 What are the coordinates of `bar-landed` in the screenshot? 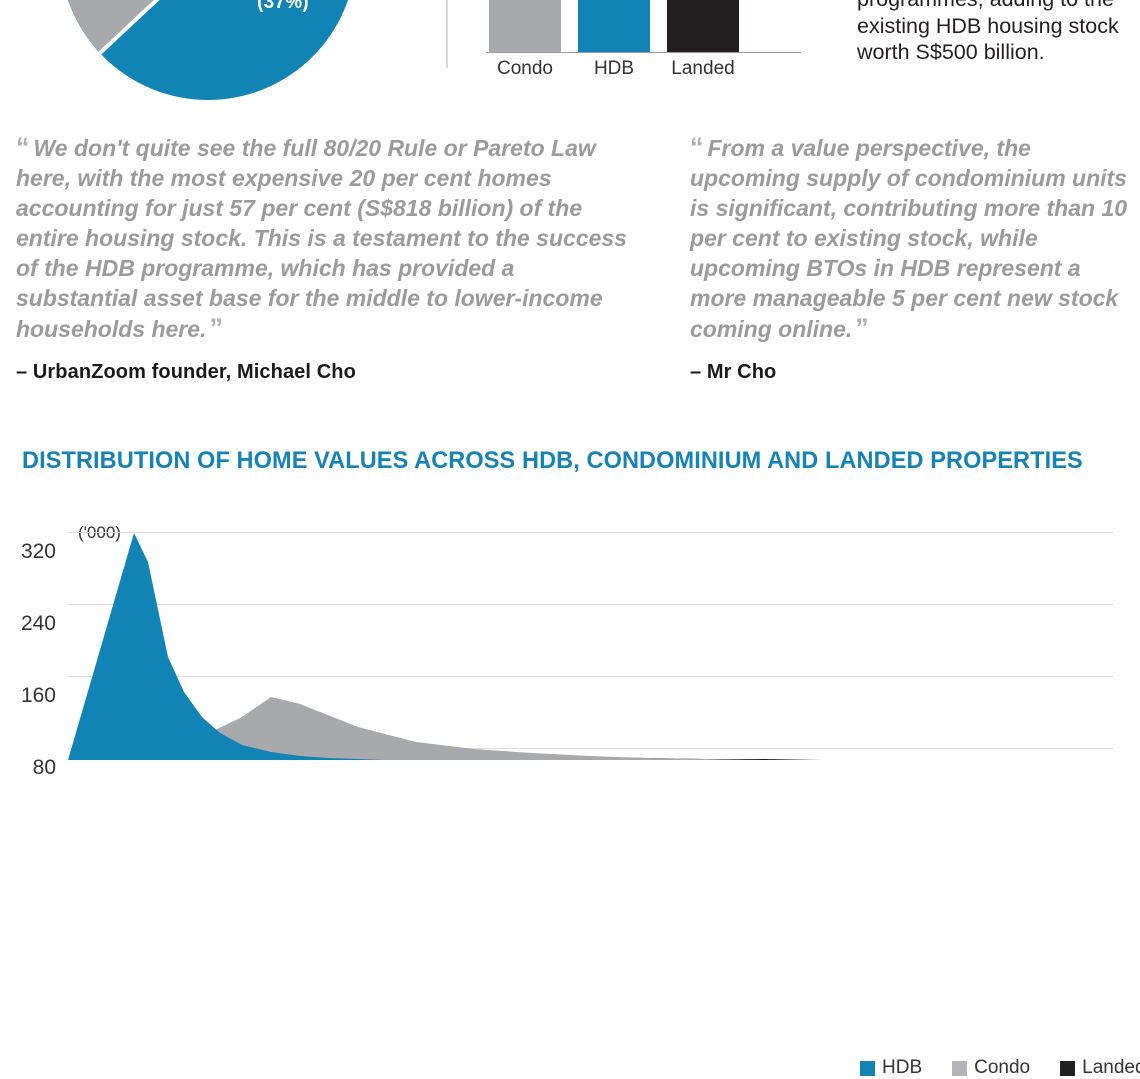 It's located at (703, 26).